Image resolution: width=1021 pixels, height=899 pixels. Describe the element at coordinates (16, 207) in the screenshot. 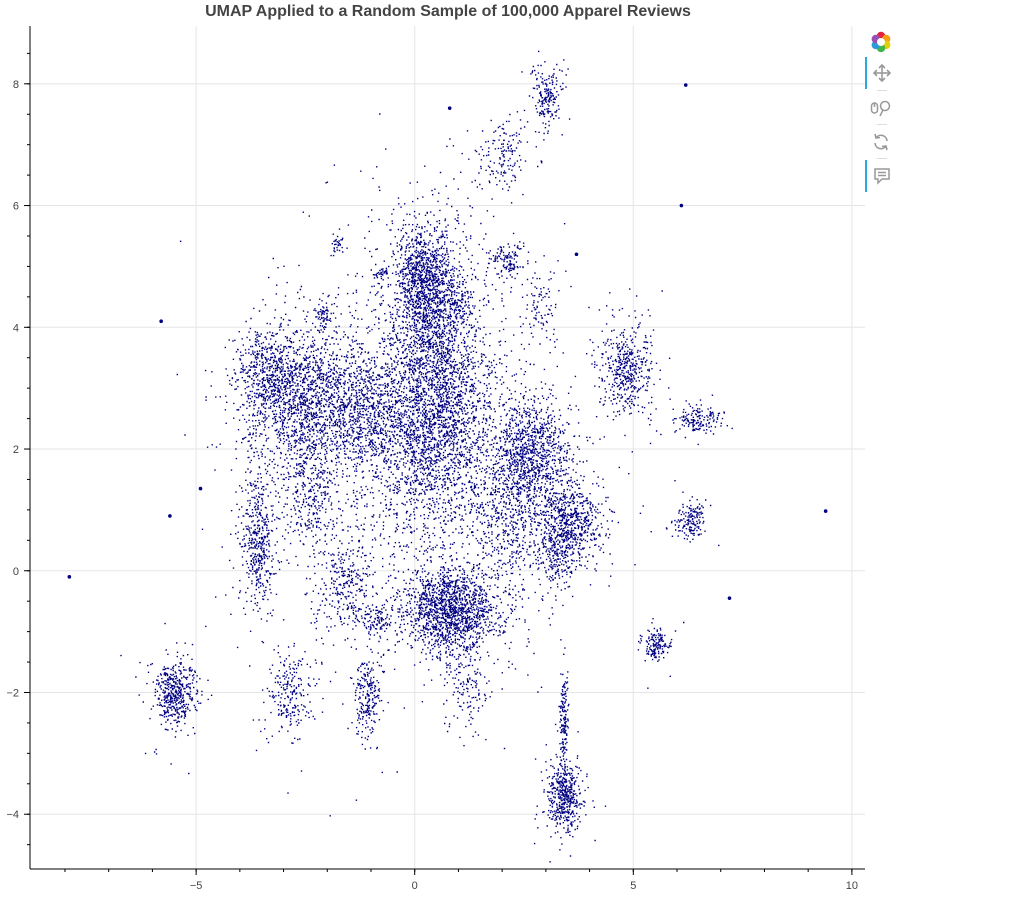

I see `y-tick-label: 6` at that location.